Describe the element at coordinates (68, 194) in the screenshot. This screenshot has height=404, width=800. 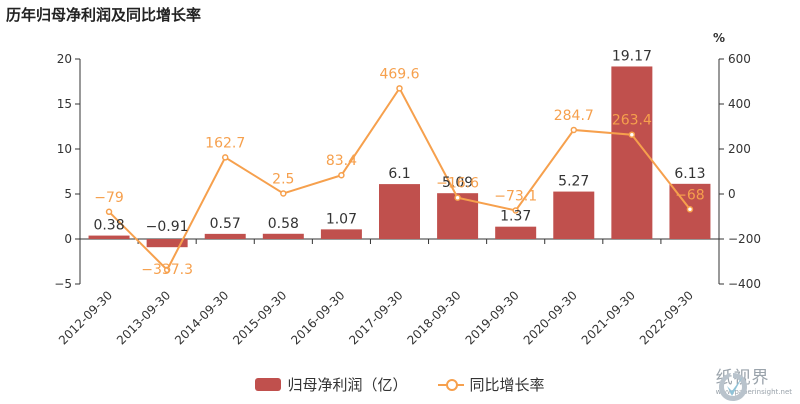
I see `y-left-tick-label: 5` at that location.